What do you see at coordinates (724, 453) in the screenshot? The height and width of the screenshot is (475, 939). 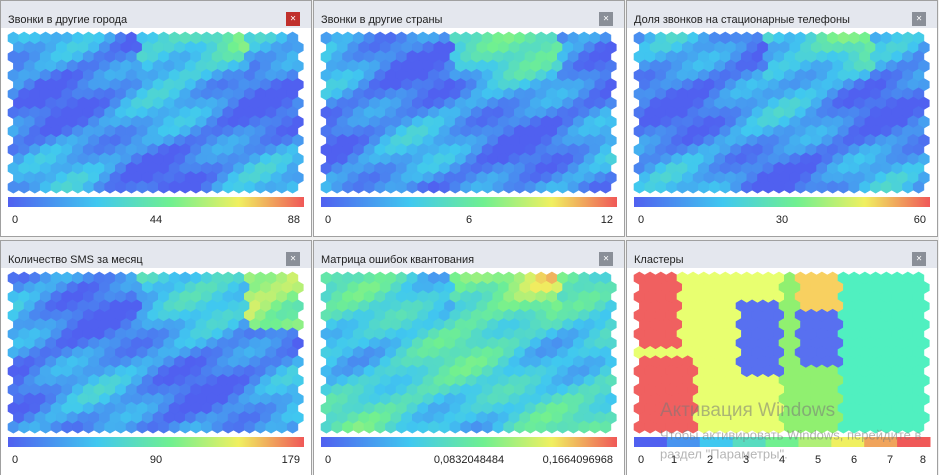 I see `watermark-text: раздел "Параметры".` at bounding box center [724, 453].